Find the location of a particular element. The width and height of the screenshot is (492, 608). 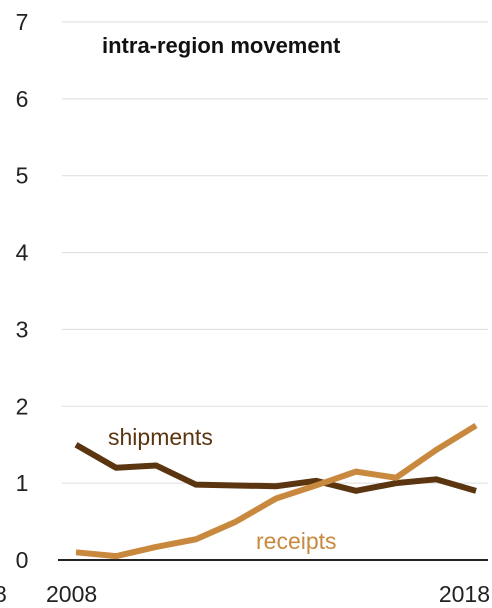

y-tick-label: 1 is located at coordinates (22, 483).